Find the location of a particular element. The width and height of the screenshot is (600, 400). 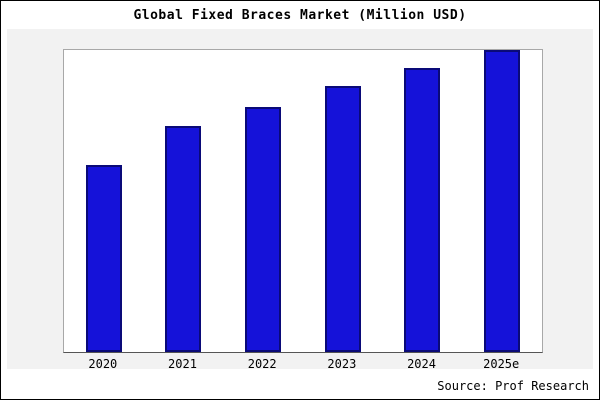

bar-2025e is located at coordinates (502, 201).